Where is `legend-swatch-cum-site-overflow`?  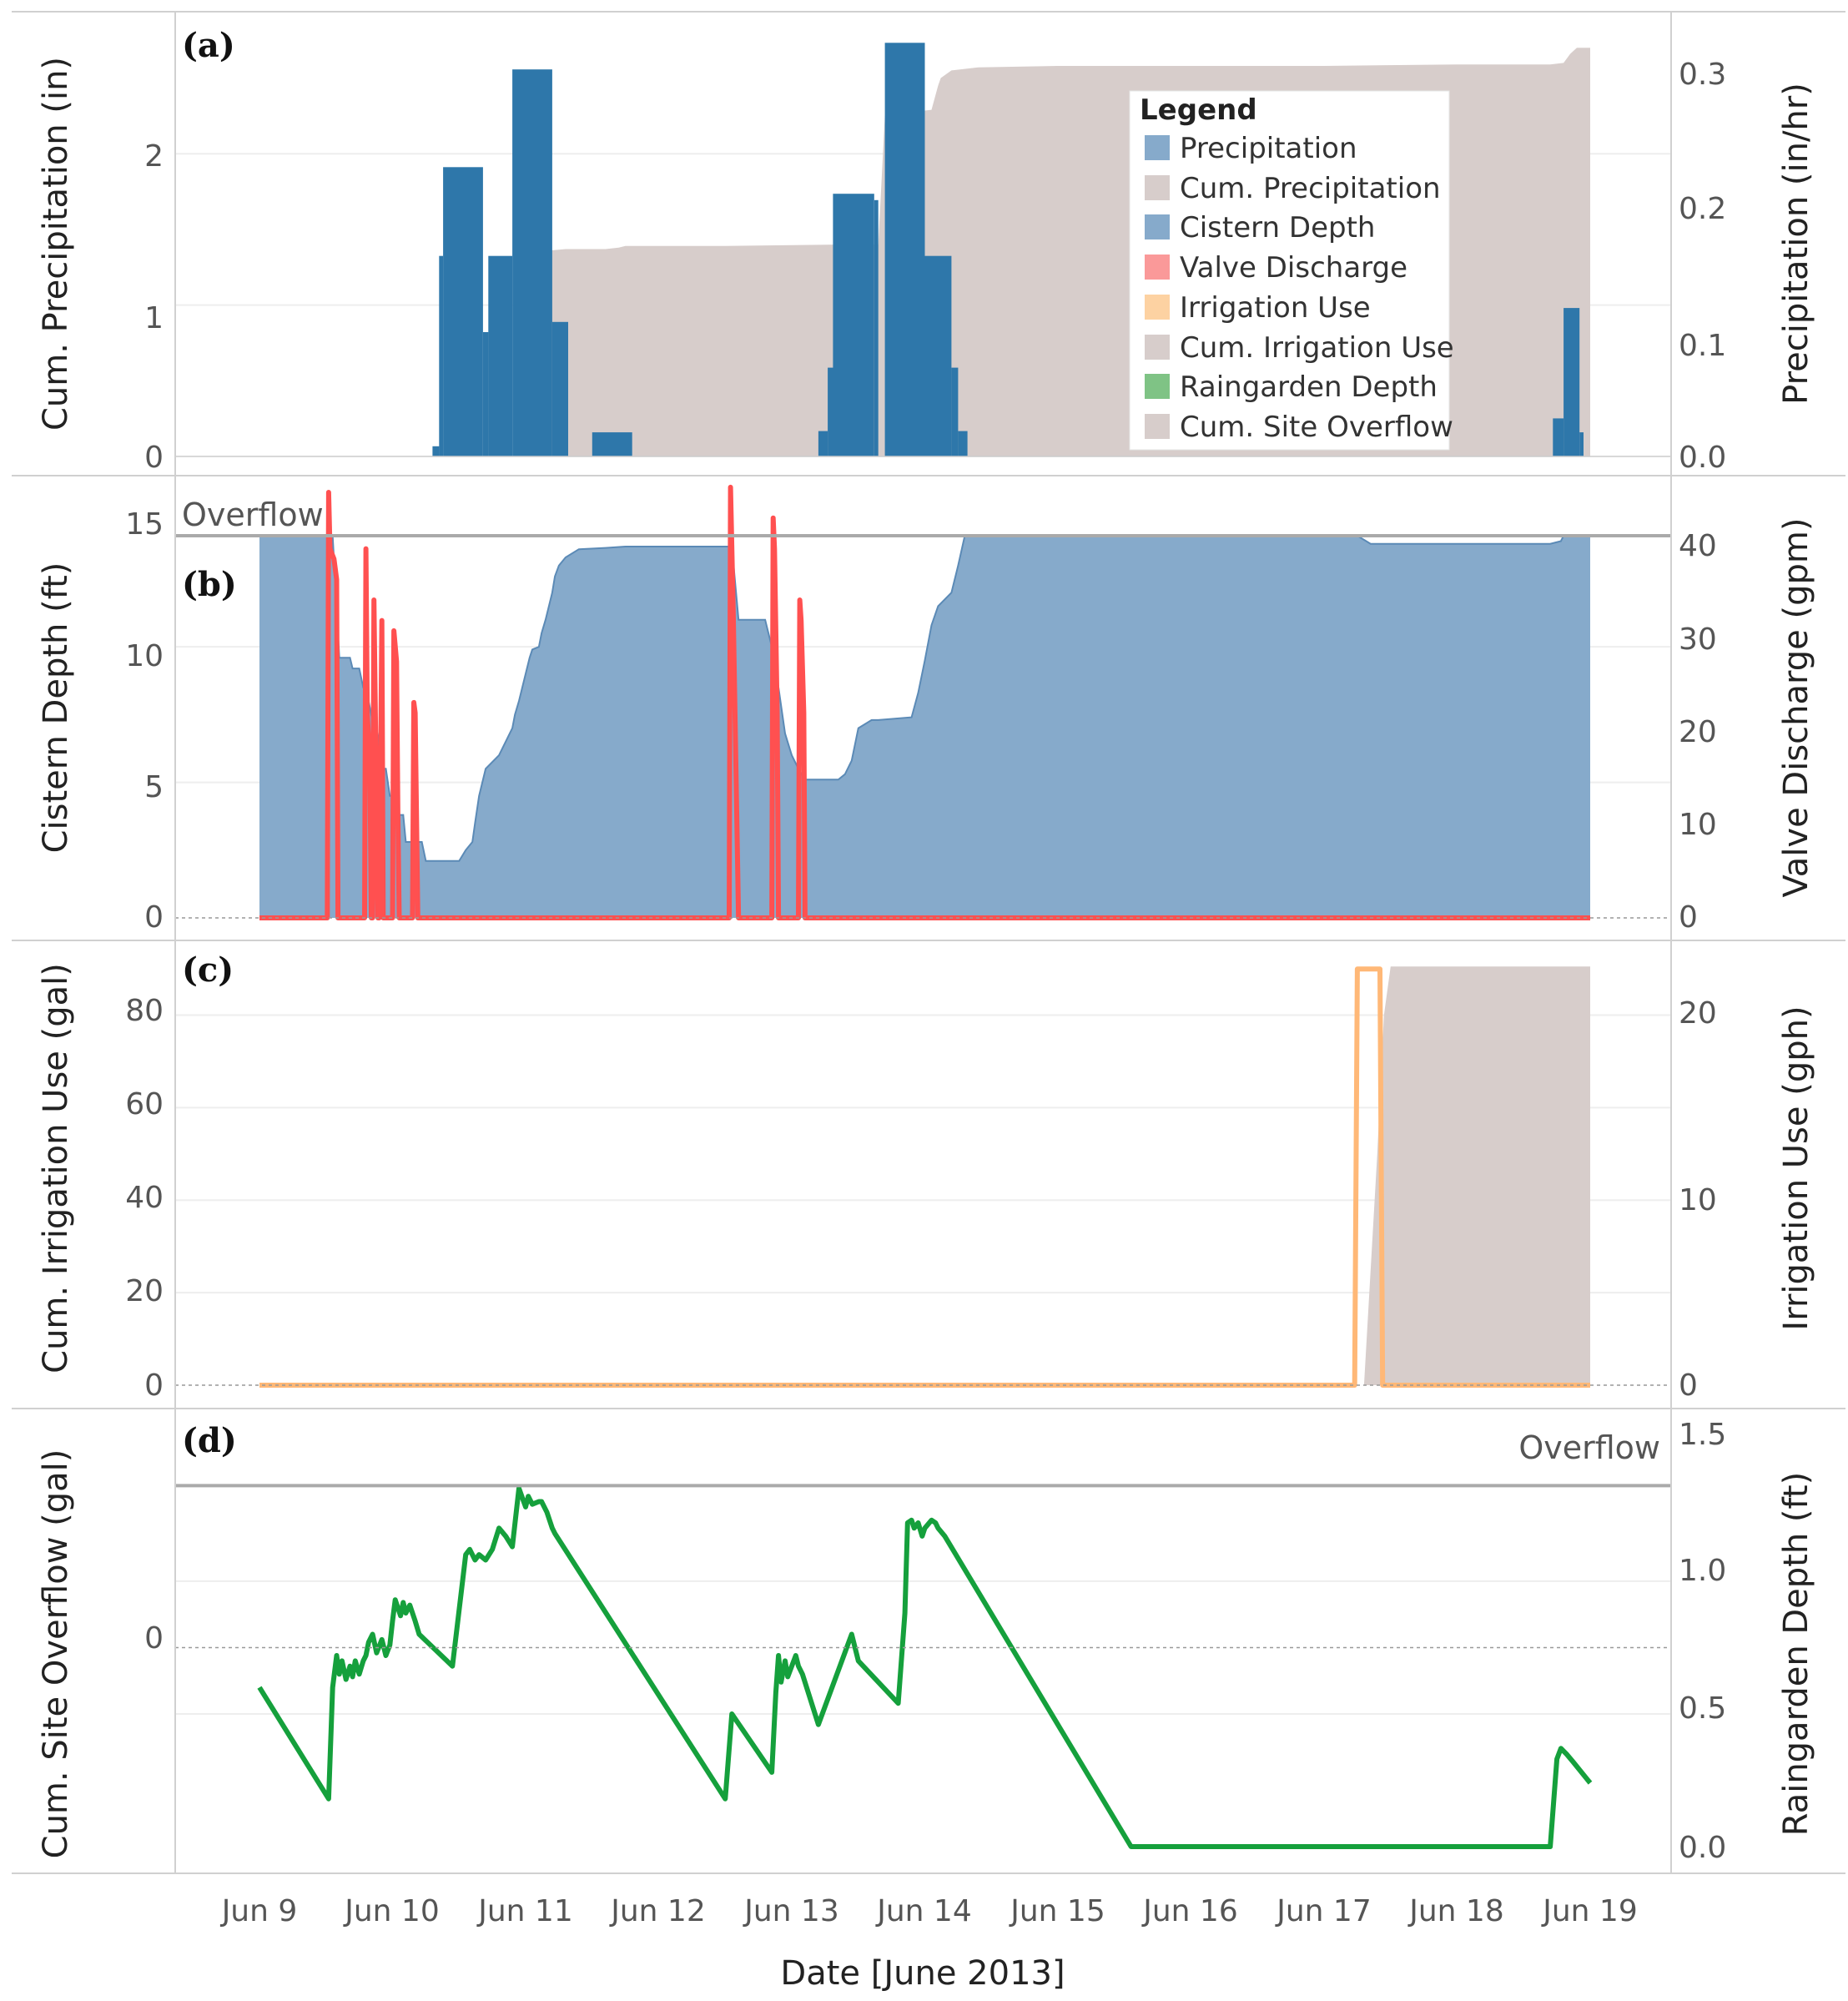
legend-swatch-cum-site-overflow is located at coordinates (1157, 426).